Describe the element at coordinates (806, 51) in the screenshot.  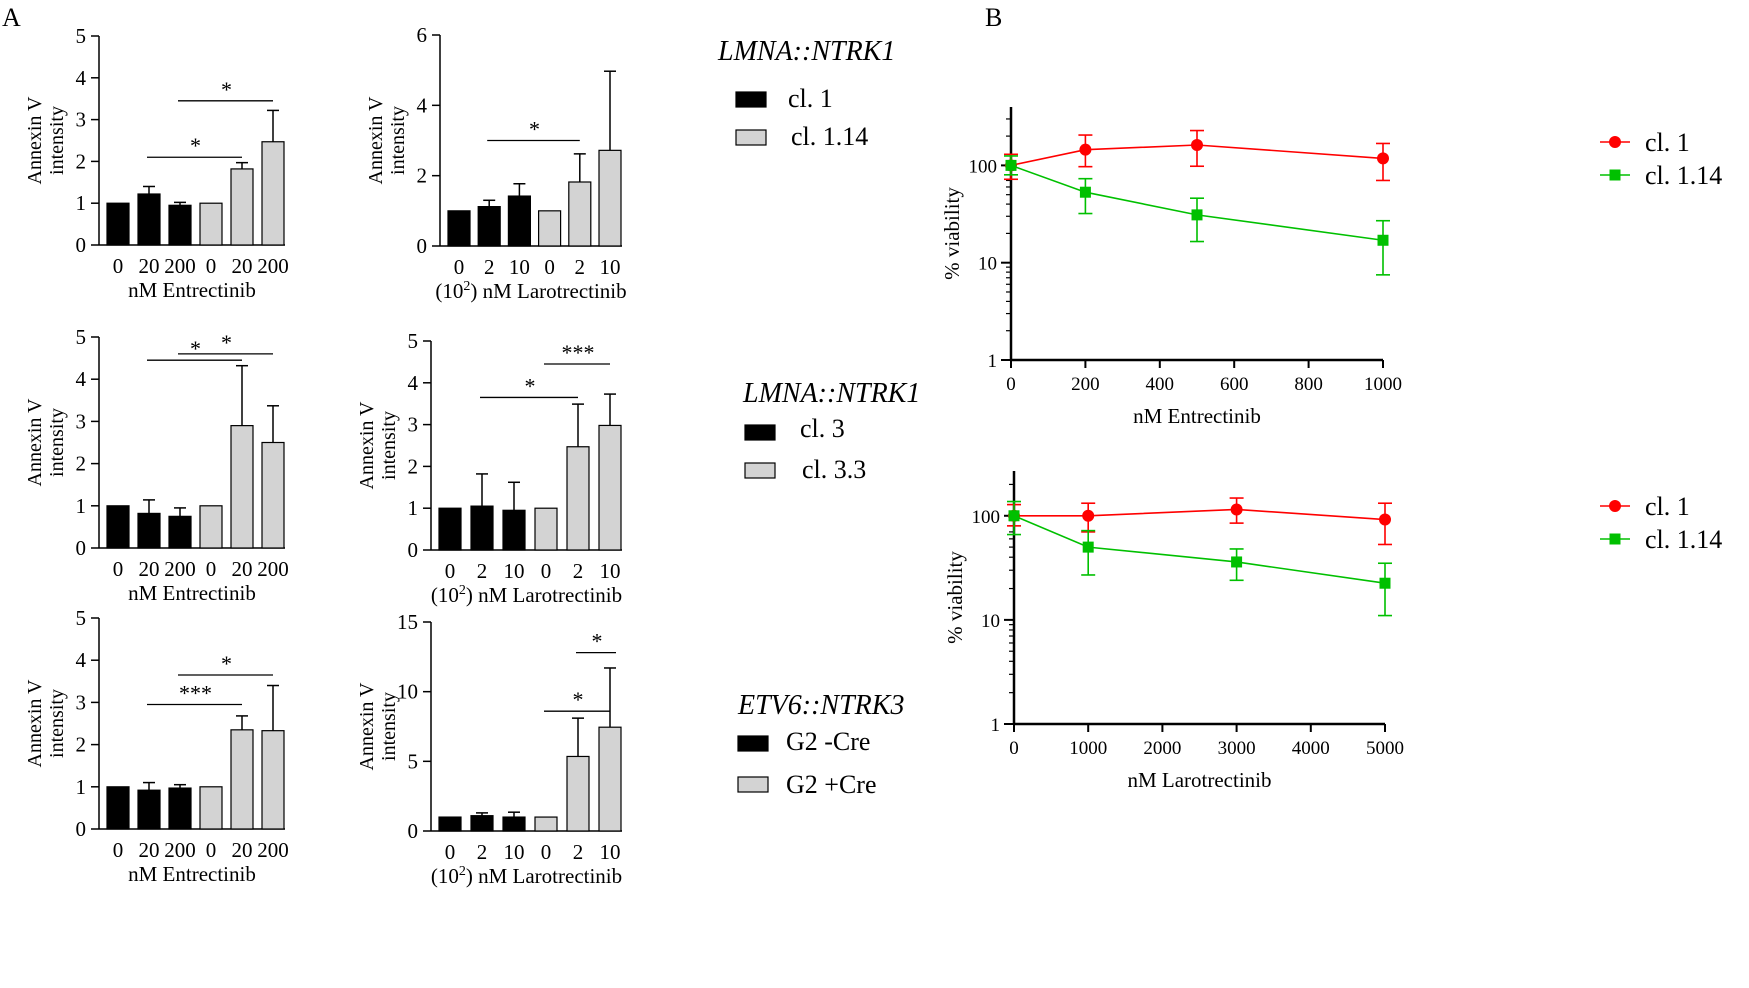
I see `legend-title: LMNA::NTRK1` at that location.